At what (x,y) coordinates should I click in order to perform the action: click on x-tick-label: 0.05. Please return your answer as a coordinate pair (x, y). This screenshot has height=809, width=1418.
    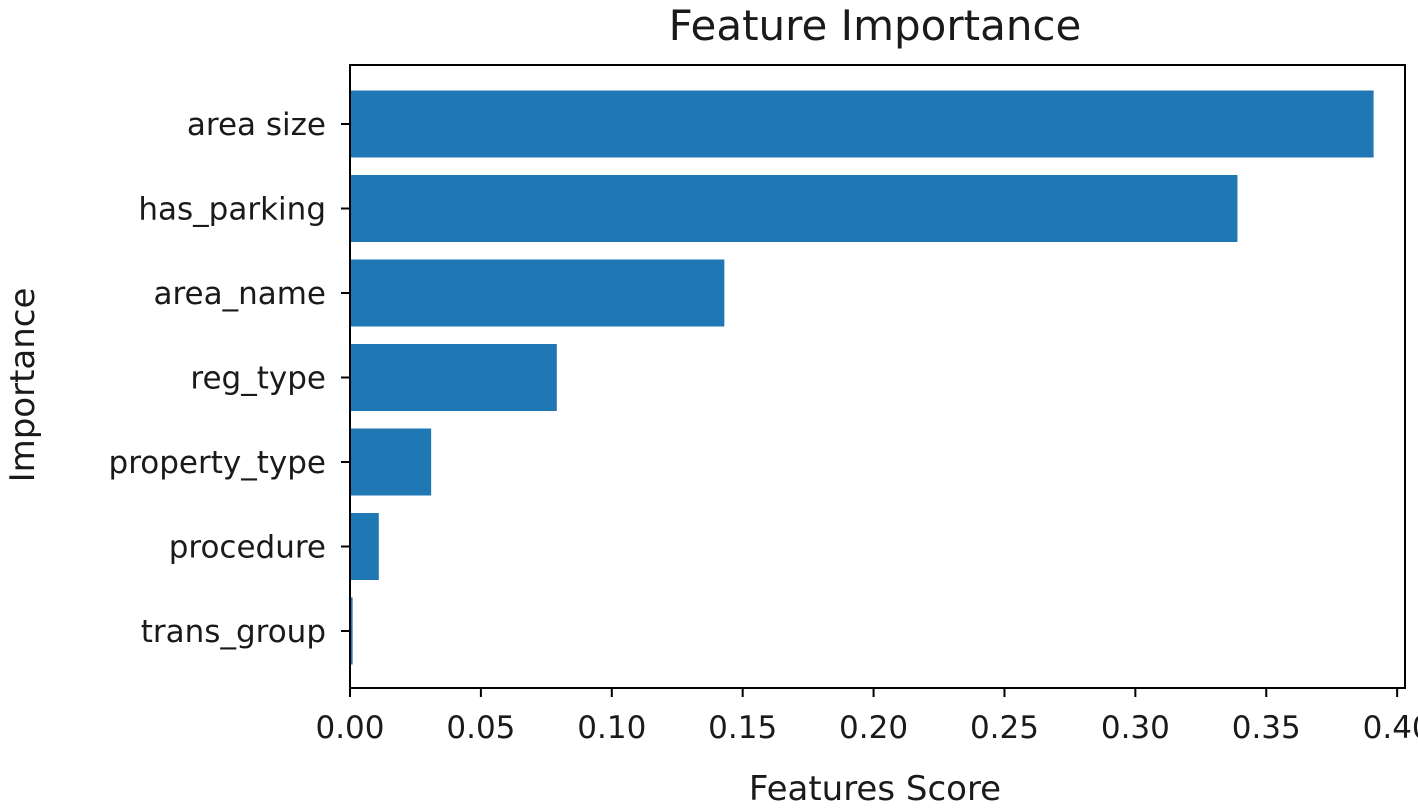
    Looking at the image, I should click on (480, 728).